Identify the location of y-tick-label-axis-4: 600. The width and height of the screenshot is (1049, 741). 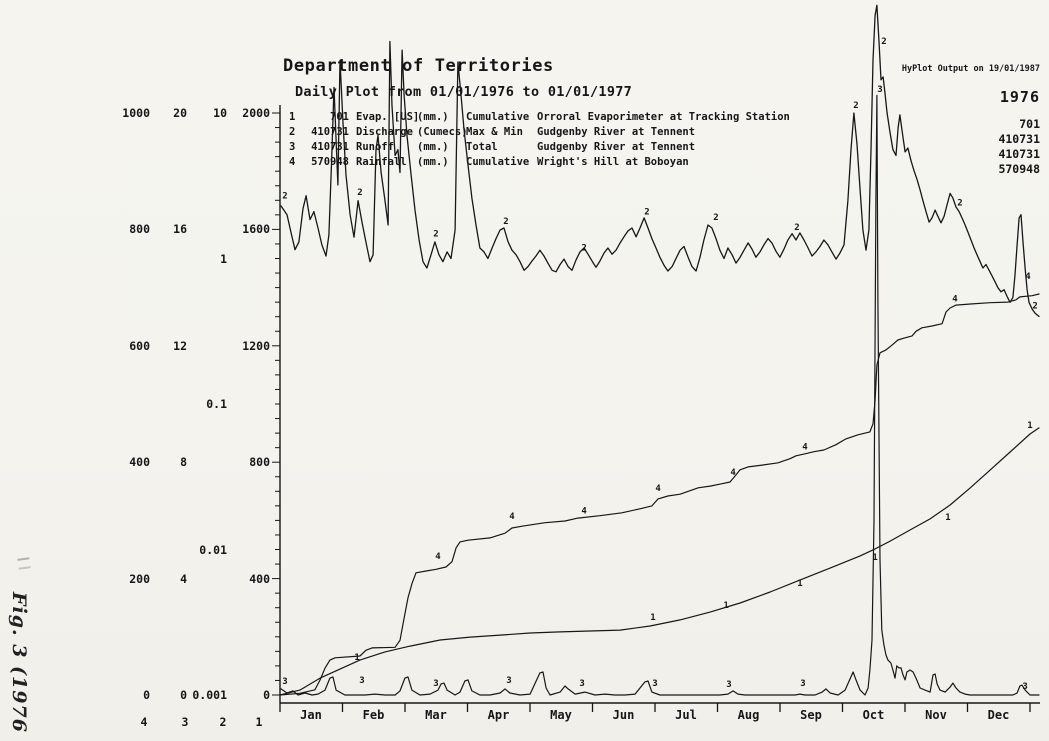
(139, 345).